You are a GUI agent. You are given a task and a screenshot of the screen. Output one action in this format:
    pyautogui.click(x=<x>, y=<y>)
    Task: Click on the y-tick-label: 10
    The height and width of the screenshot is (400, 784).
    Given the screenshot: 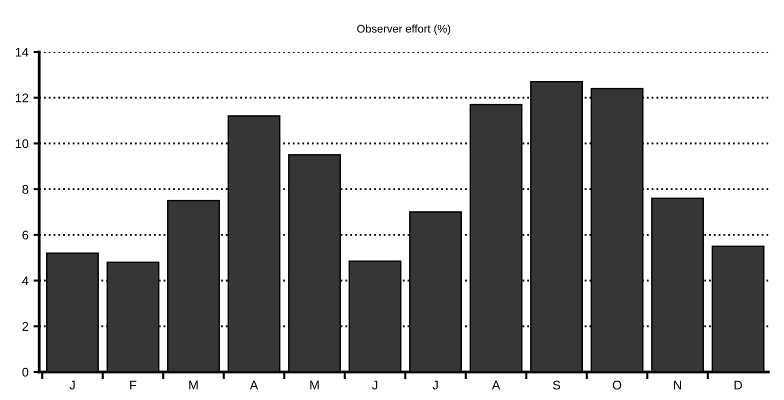 What is the action you would take?
    pyautogui.click(x=22, y=143)
    